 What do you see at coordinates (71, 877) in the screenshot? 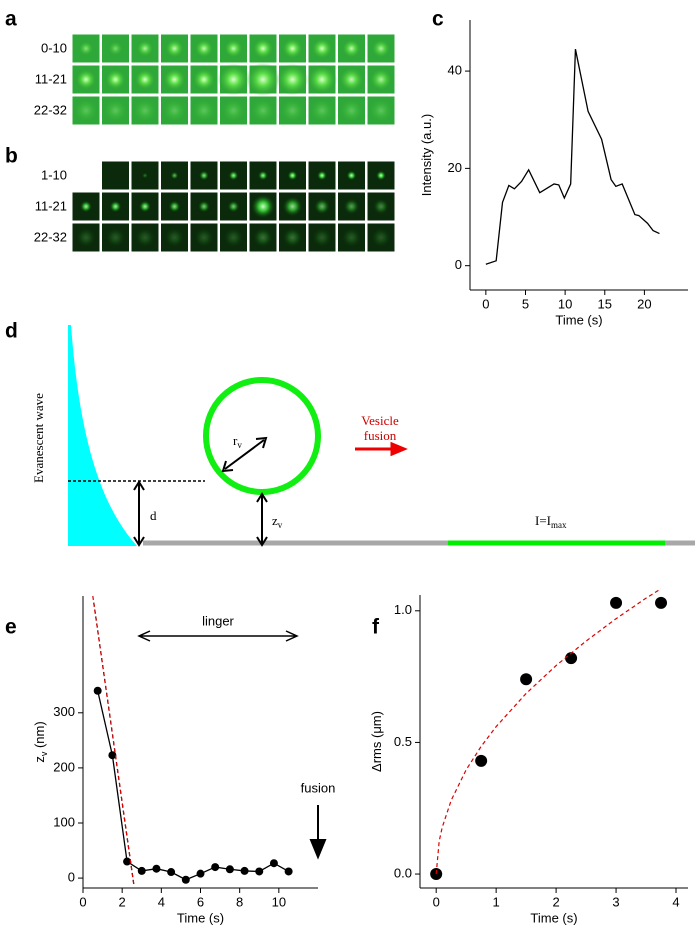
I see `y-tick-label: 0` at bounding box center [71, 877].